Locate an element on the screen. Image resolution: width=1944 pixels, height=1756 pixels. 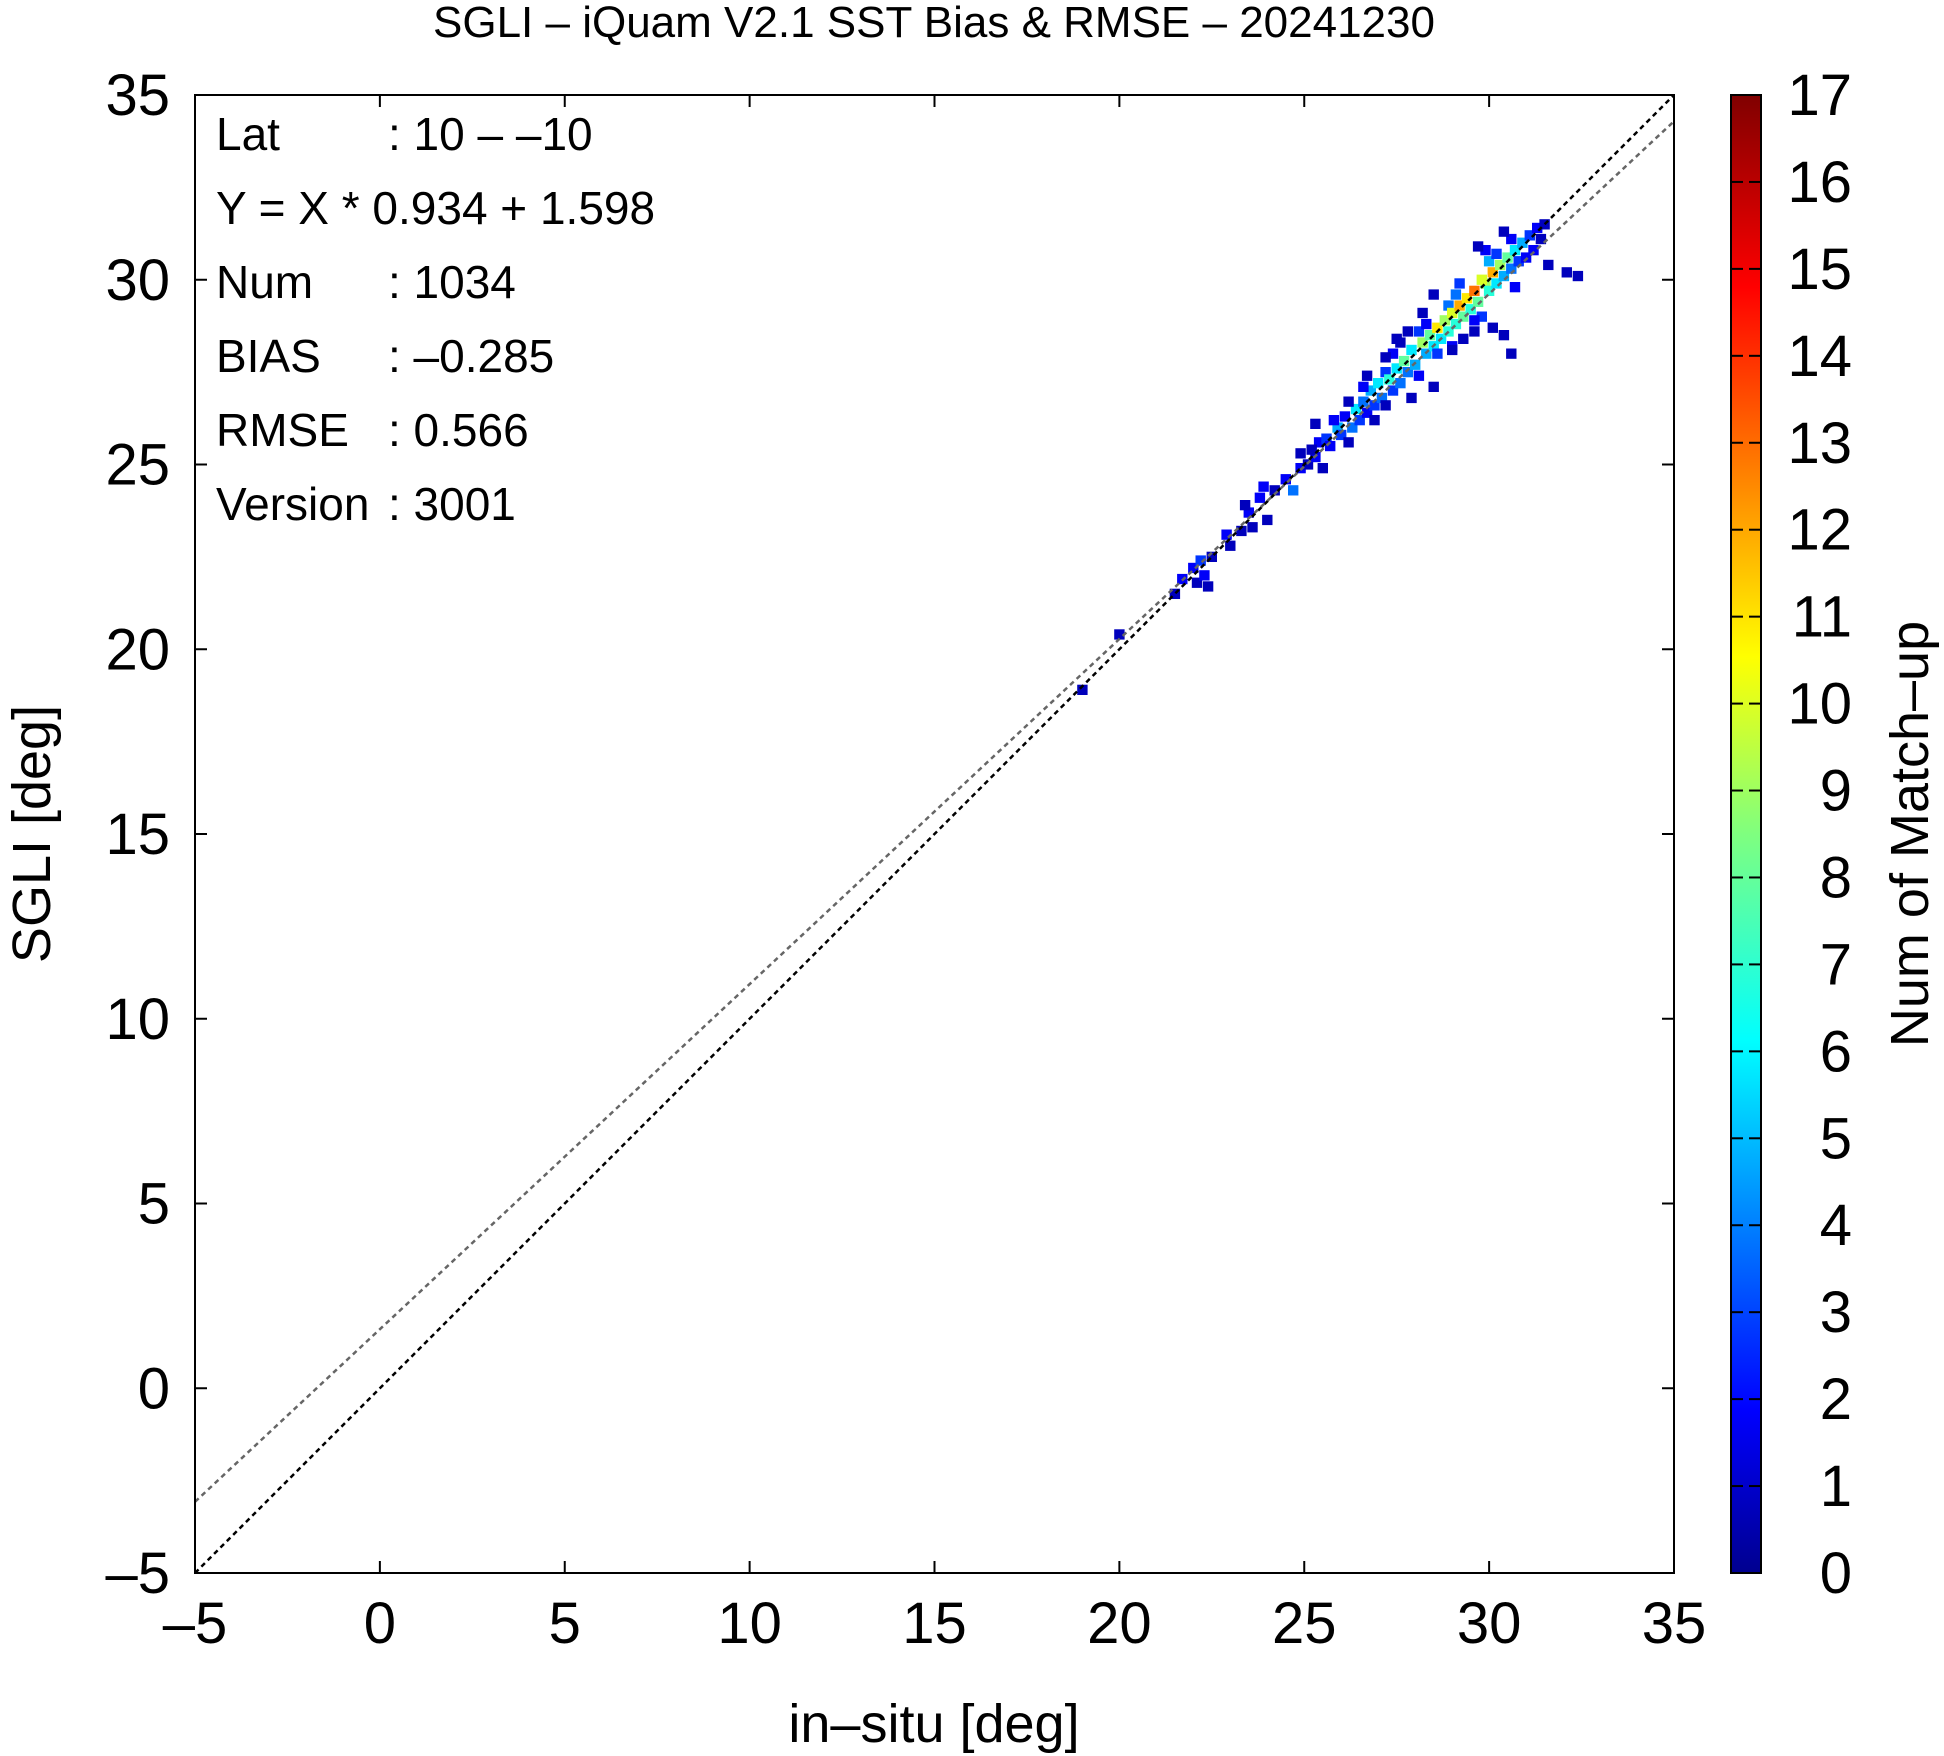
y-tick-label: 15 is located at coordinates (137, 834).